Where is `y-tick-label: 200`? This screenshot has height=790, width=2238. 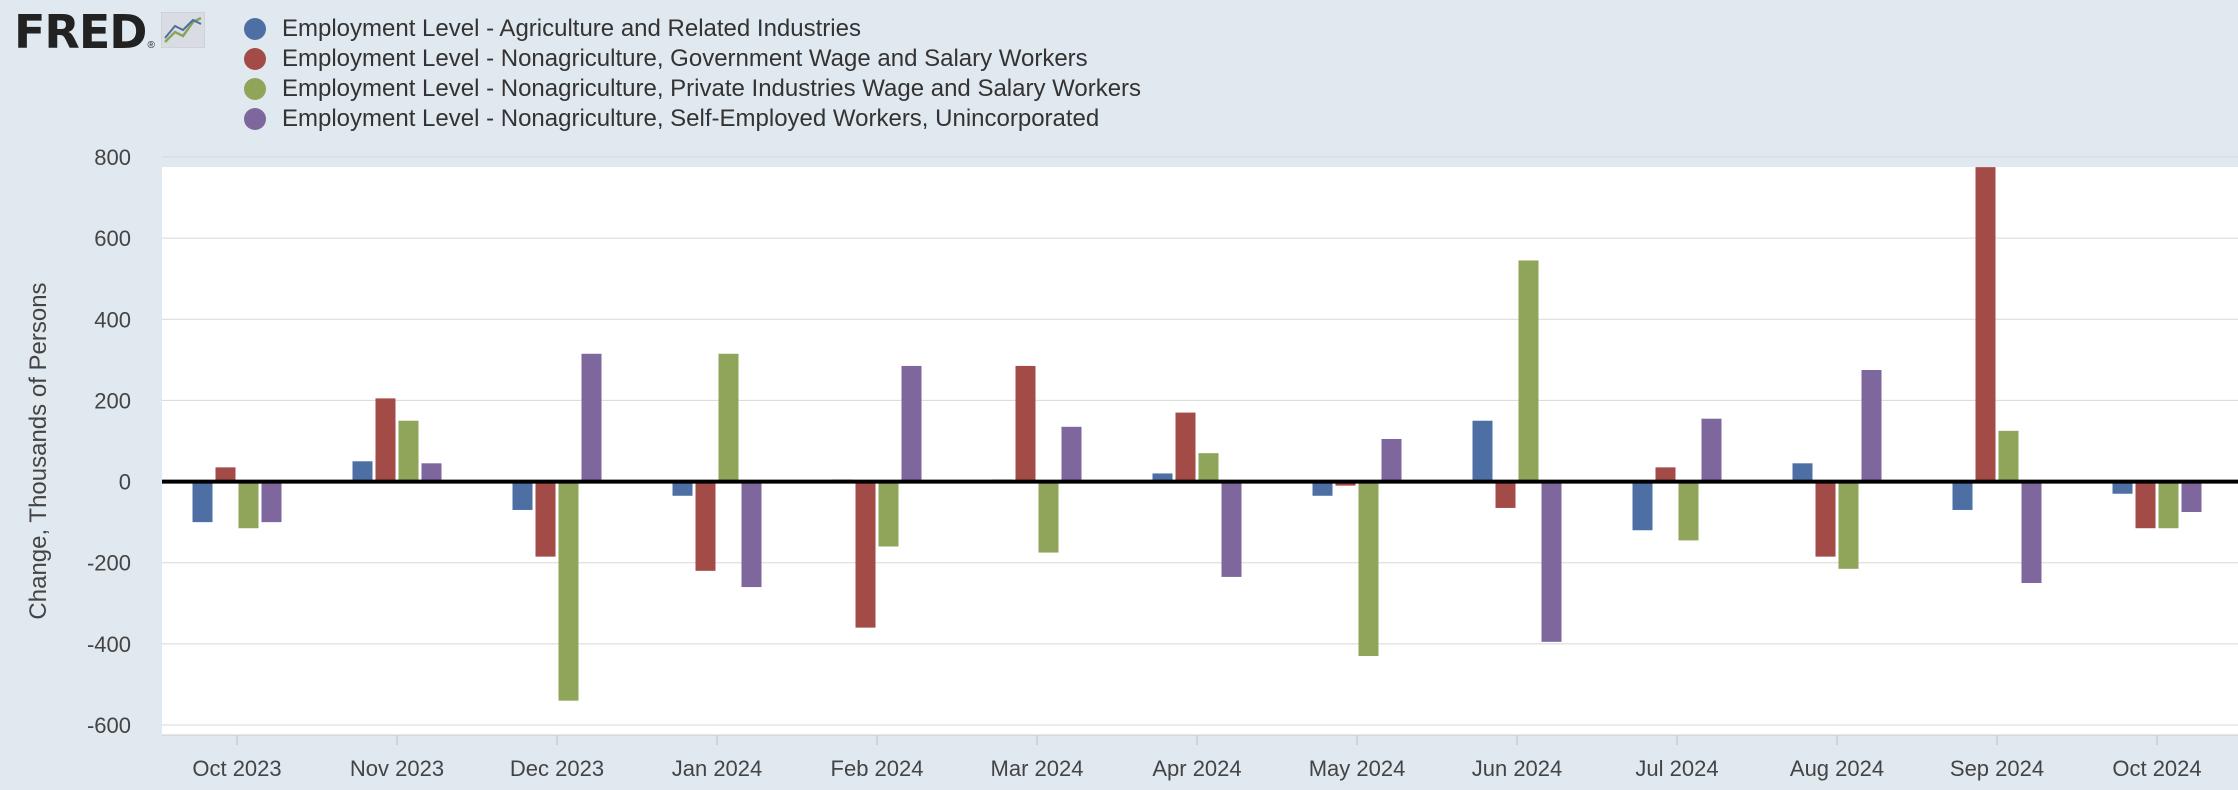
y-tick-label: 200 is located at coordinates (112, 400).